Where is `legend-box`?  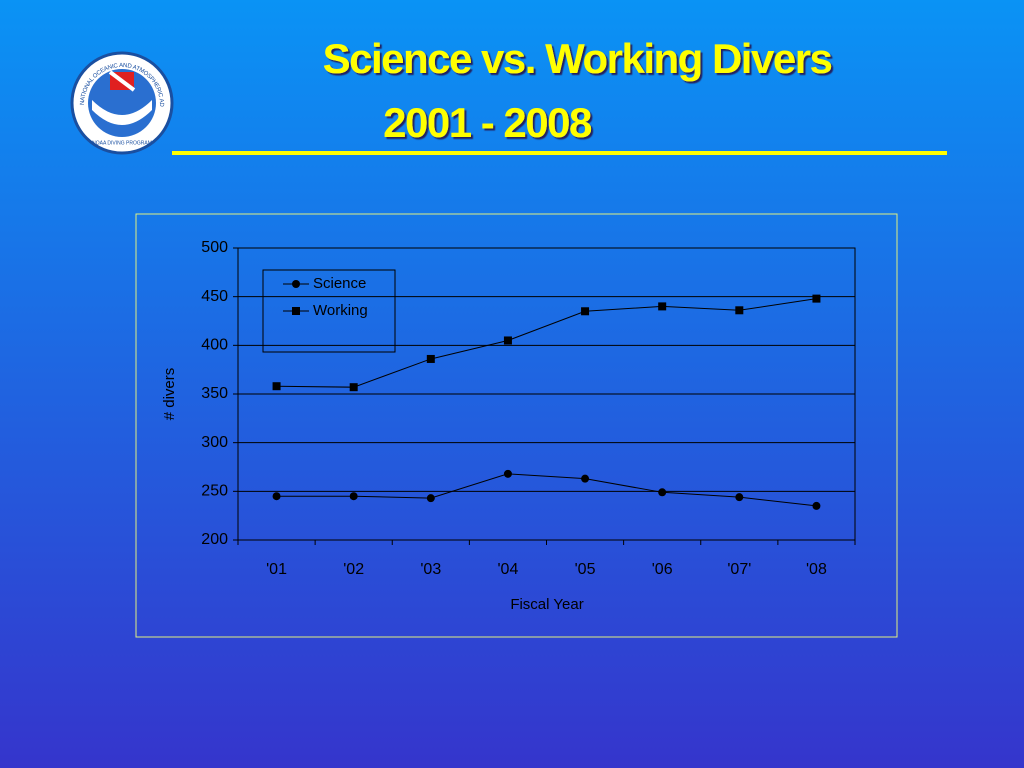 legend-box is located at coordinates (329, 311).